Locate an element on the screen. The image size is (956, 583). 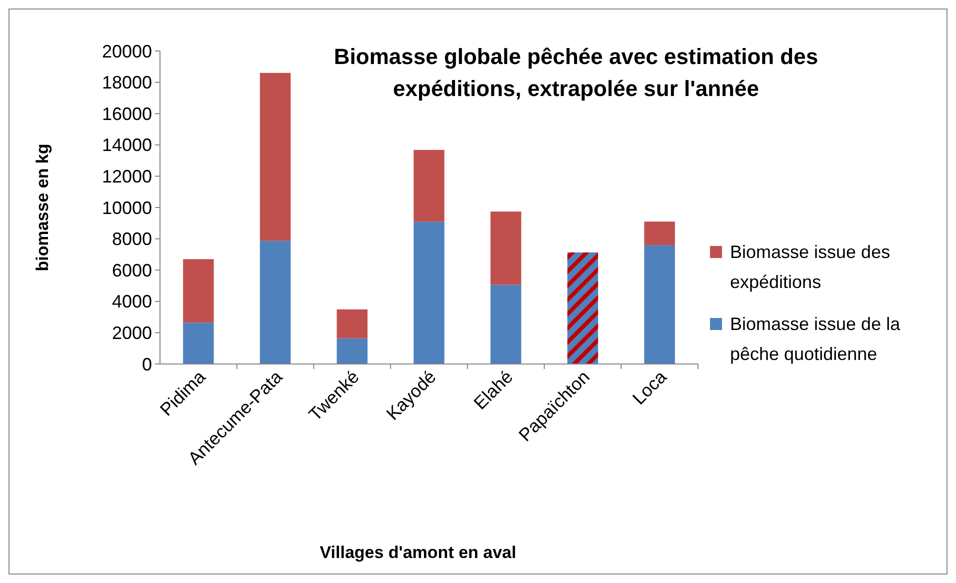
y-tick-label: 2000 is located at coordinates (132, 333).